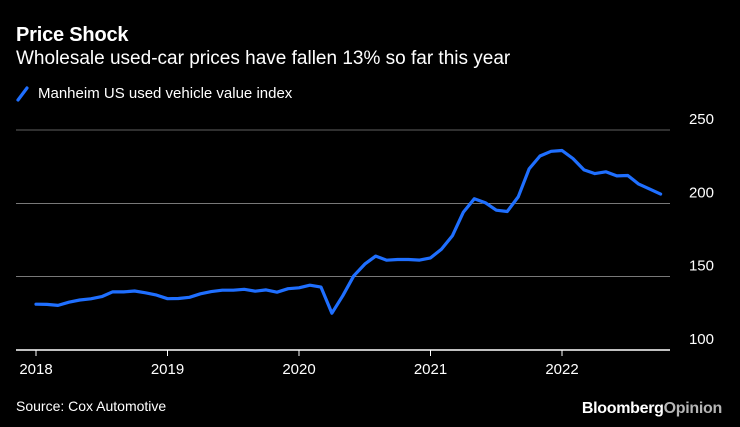  Describe the element at coordinates (701, 119) in the screenshot. I see `y-tick-label: 250` at that location.